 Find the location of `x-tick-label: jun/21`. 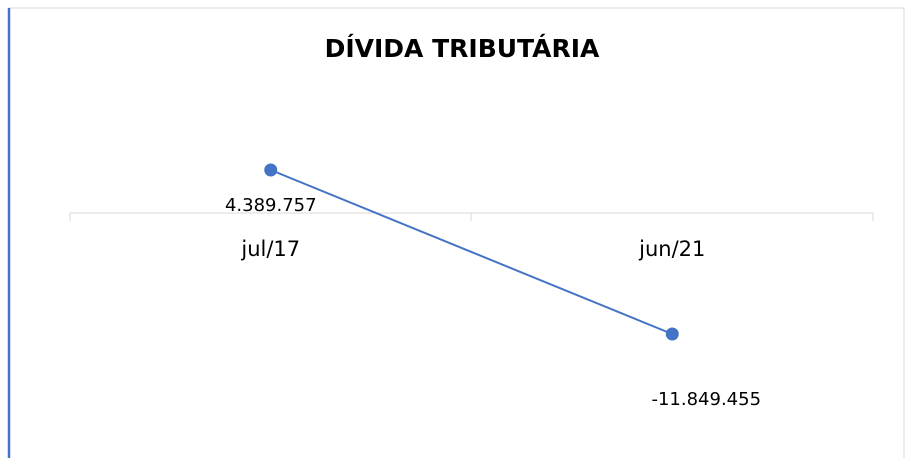

x-tick-label: jun/21 is located at coordinates (671, 249).